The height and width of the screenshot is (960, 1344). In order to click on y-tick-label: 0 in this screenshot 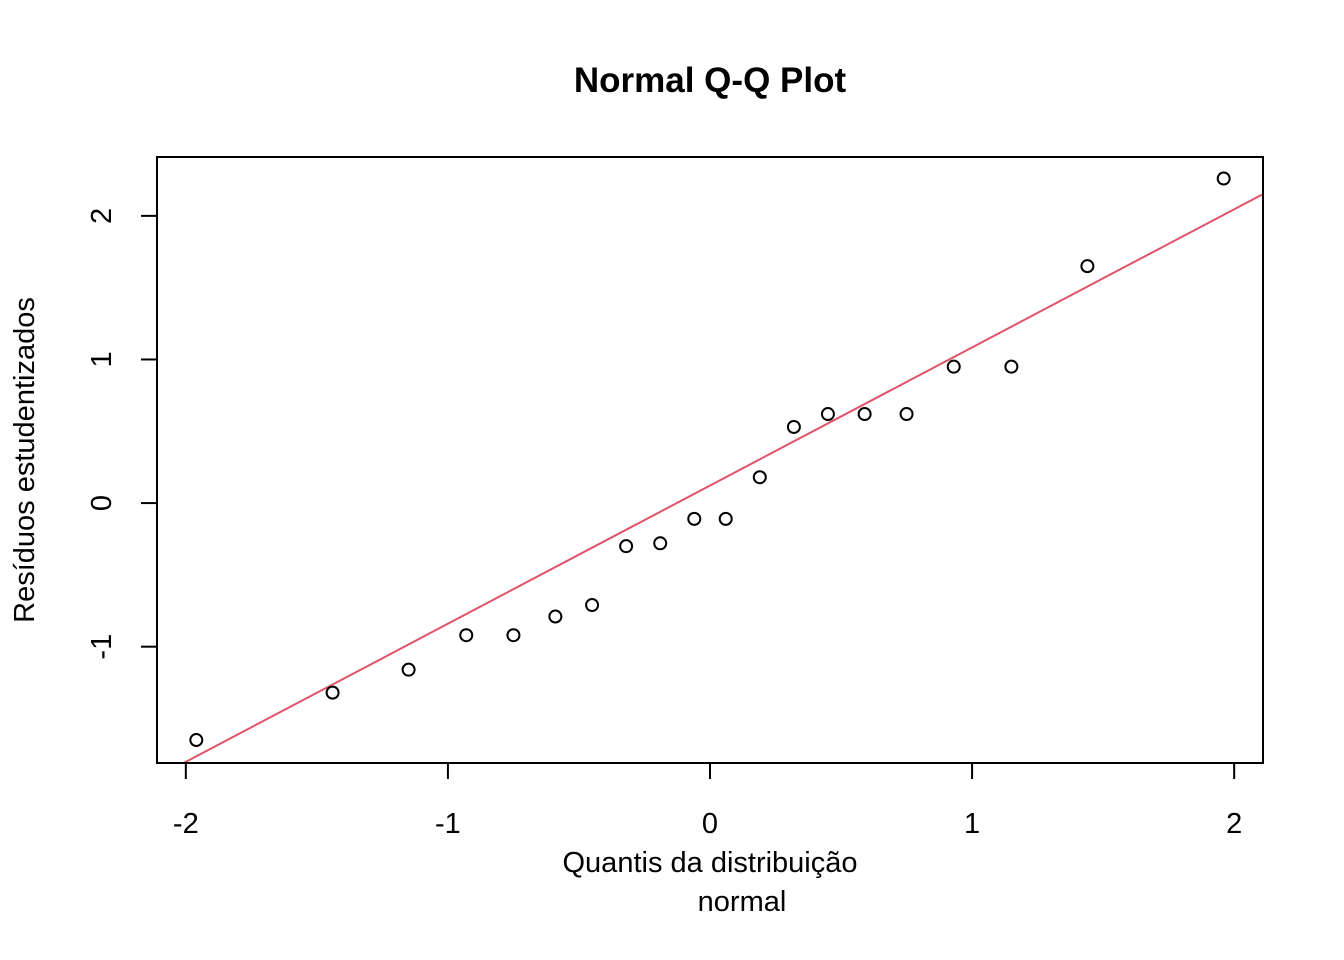, I will do `click(102, 503)`.